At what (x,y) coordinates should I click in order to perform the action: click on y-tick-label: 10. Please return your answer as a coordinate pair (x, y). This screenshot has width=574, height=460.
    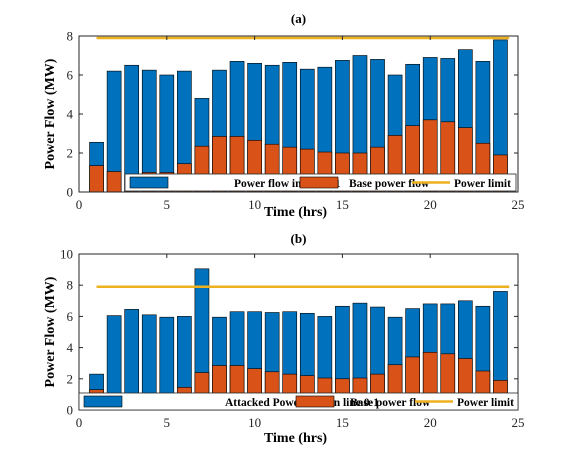
    Looking at the image, I should click on (66, 254).